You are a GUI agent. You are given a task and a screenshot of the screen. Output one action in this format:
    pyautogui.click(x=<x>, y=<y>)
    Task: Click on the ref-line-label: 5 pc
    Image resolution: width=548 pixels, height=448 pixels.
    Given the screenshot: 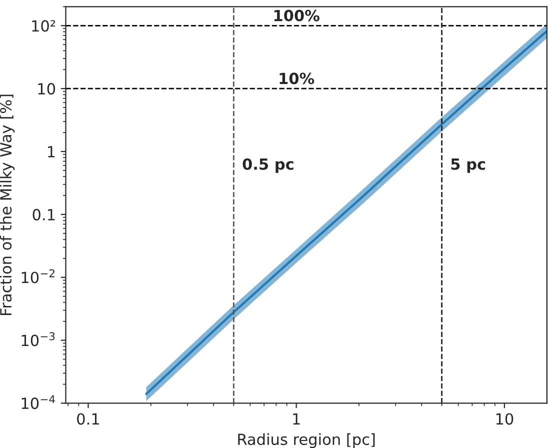 What is the action you would take?
    pyautogui.click(x=468, y=165)
    